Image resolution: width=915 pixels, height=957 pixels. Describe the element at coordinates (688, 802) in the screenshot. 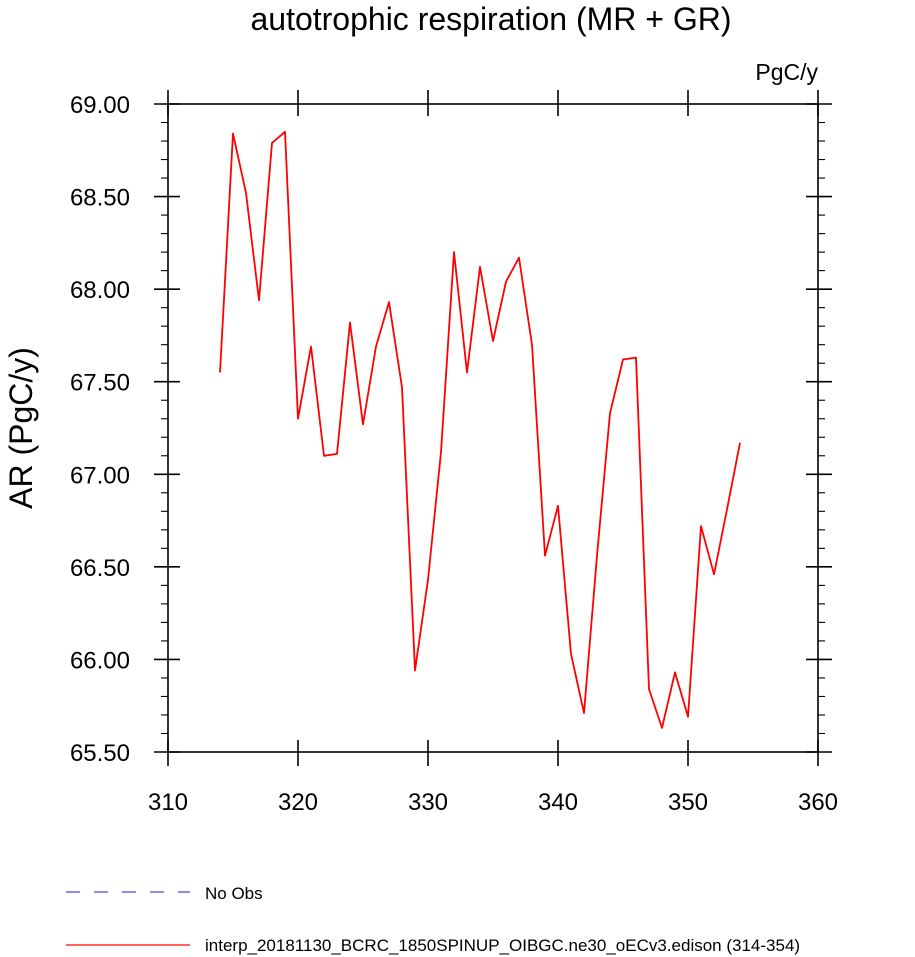

I see `x-tick-label: 350` at that location.